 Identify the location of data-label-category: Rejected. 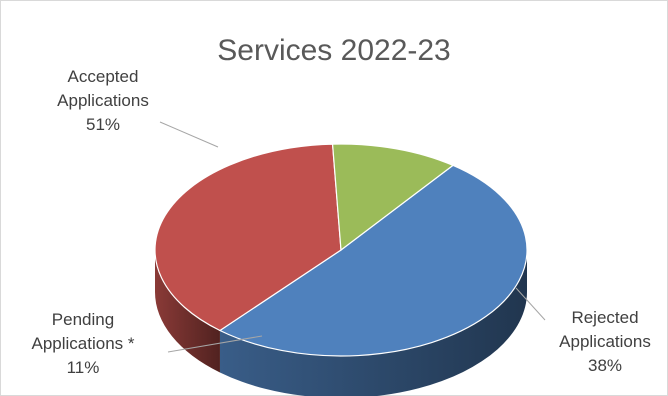
(604, 317).